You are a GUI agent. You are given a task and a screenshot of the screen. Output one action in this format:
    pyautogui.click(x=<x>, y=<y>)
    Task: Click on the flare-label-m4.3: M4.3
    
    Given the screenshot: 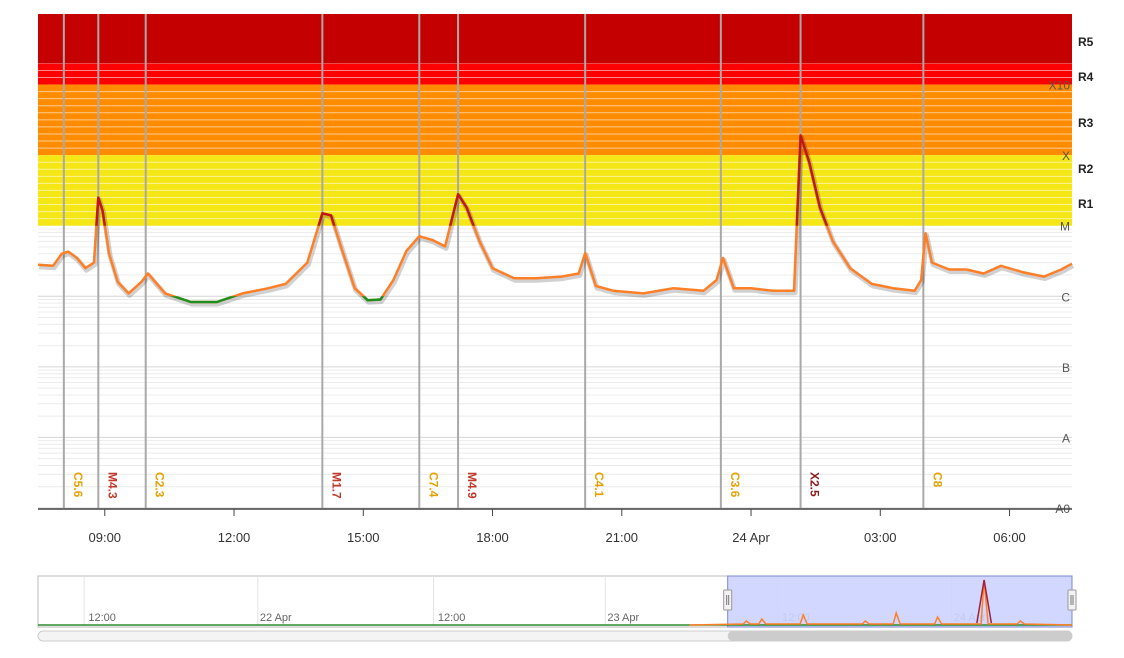 What is the action you would take?
    pyautogui.click(x=112, y=485)
    